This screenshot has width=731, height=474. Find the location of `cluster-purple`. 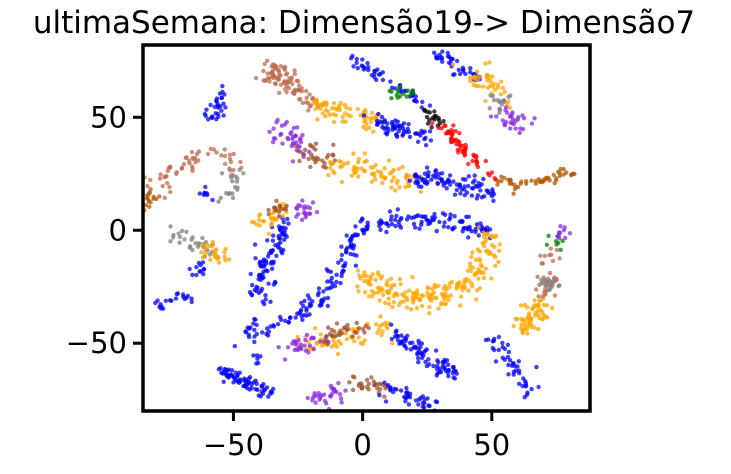

cluster-purple is located at coordinates (326, 396).